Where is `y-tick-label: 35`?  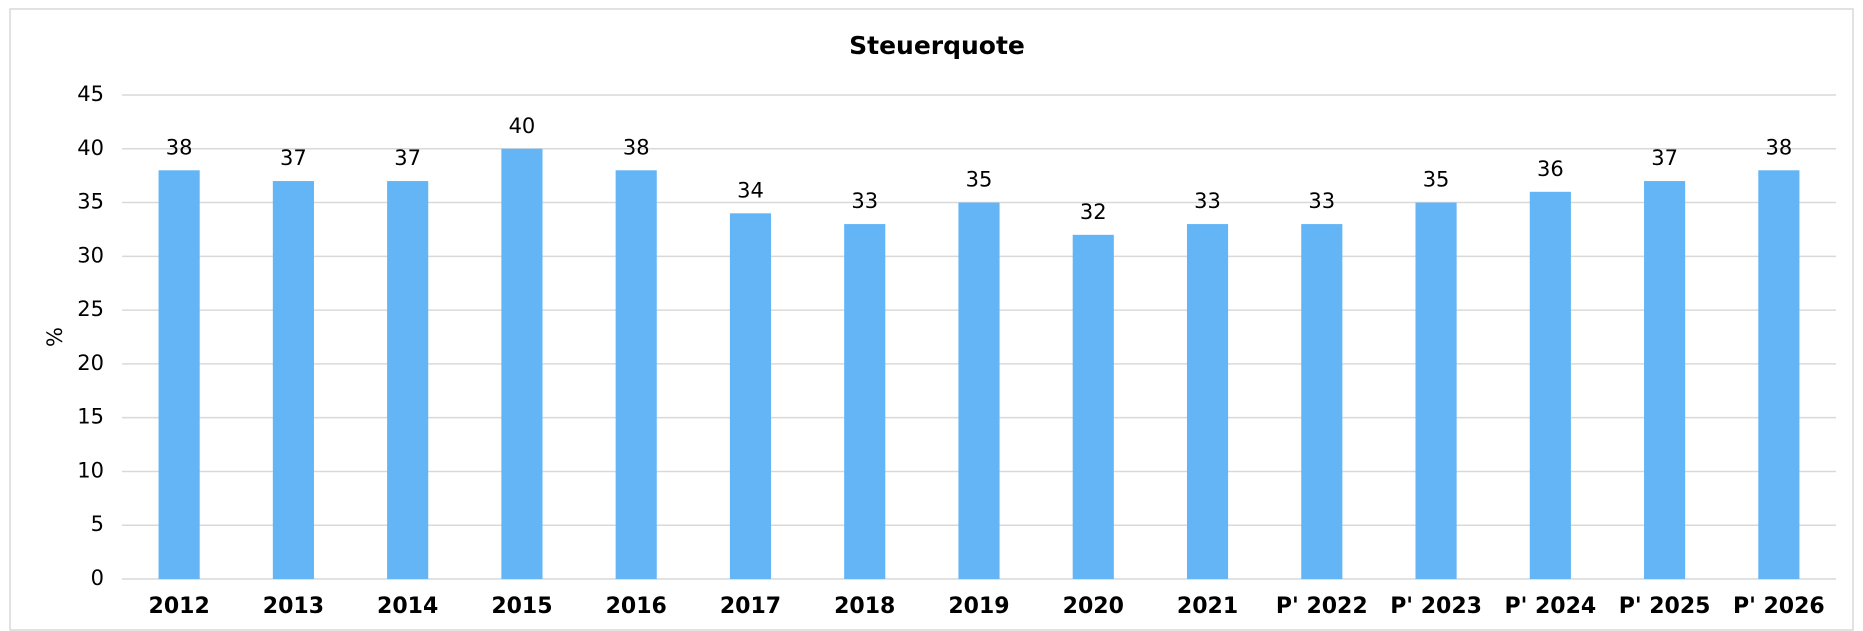
y-tick-label: 35 is located at coordinates (90, 202).